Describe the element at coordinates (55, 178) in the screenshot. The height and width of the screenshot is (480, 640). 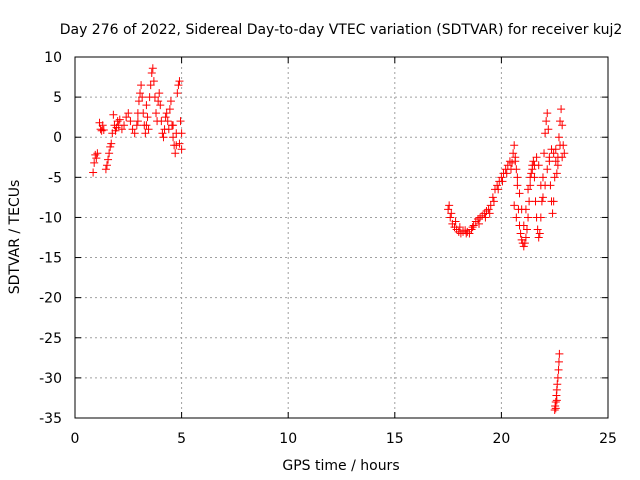
I see `y-tick-label: -5` at that location.